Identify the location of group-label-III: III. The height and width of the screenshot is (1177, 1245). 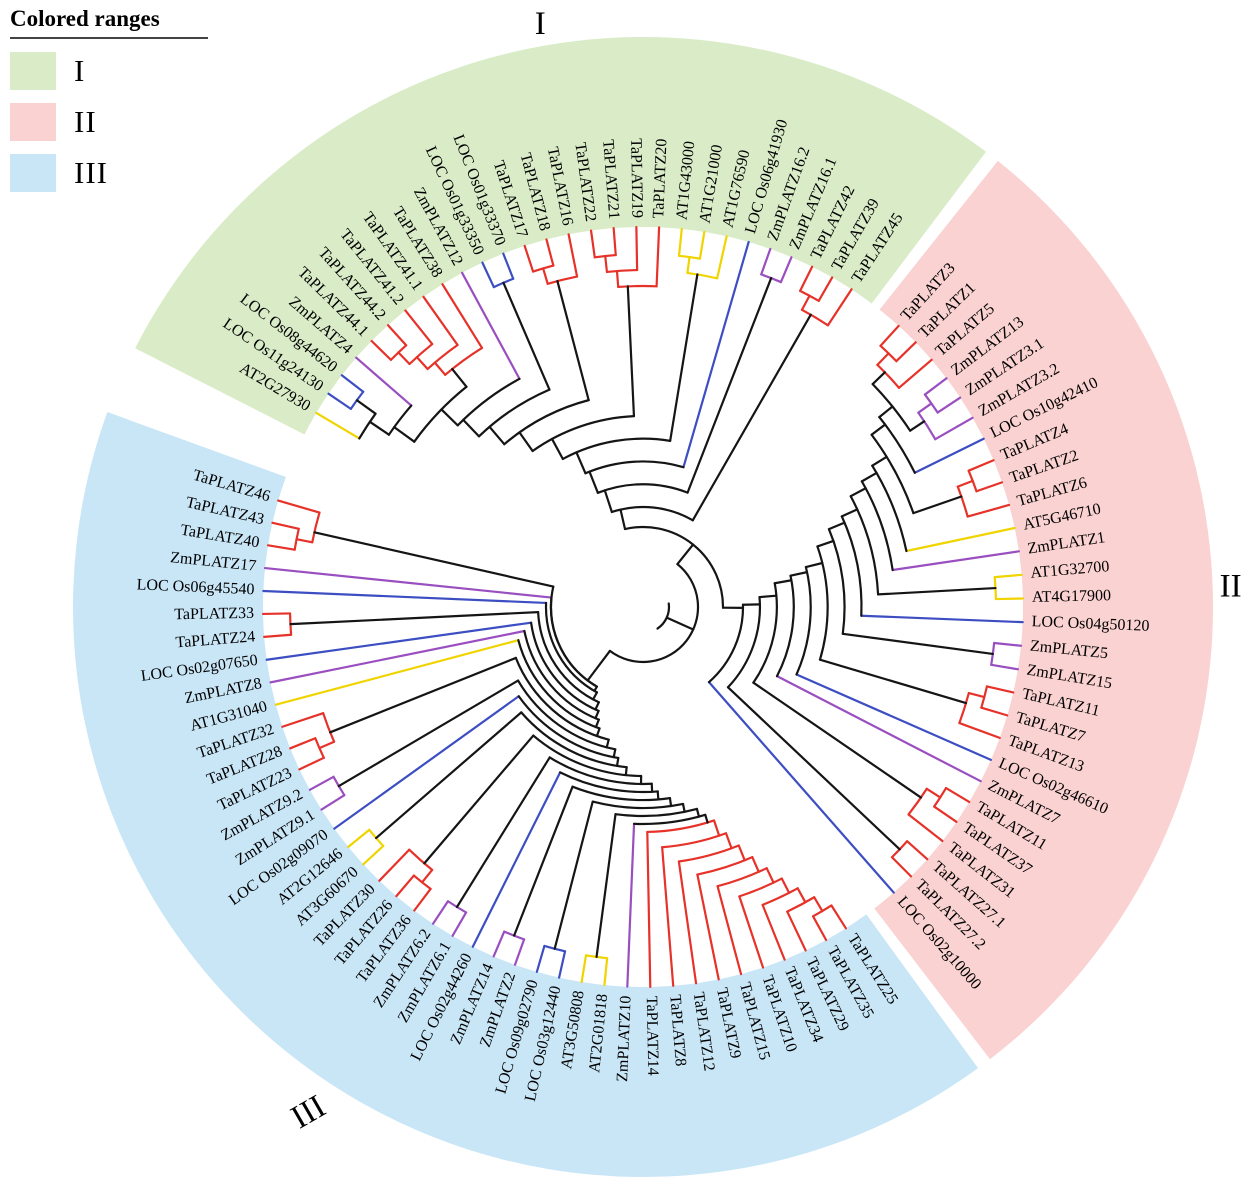
(308, 1113).